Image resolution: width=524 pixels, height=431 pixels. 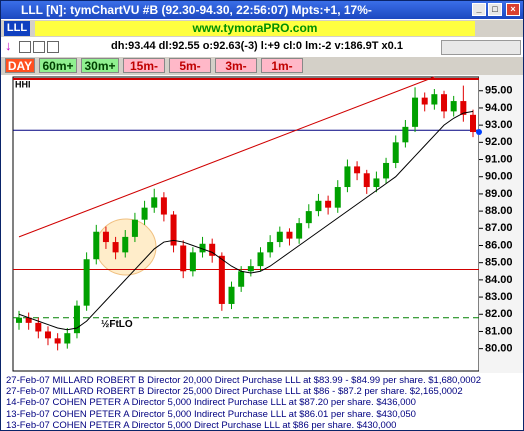 I want to click on y-tick-label: 87.00, so click(x=499, y=228).